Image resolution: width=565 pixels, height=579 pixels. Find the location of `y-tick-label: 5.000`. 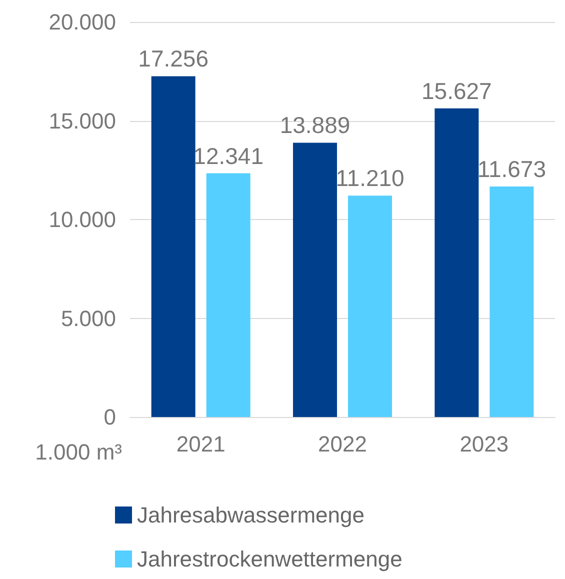

y-tick-label: 5.000 is located at coordinates (88, 318).